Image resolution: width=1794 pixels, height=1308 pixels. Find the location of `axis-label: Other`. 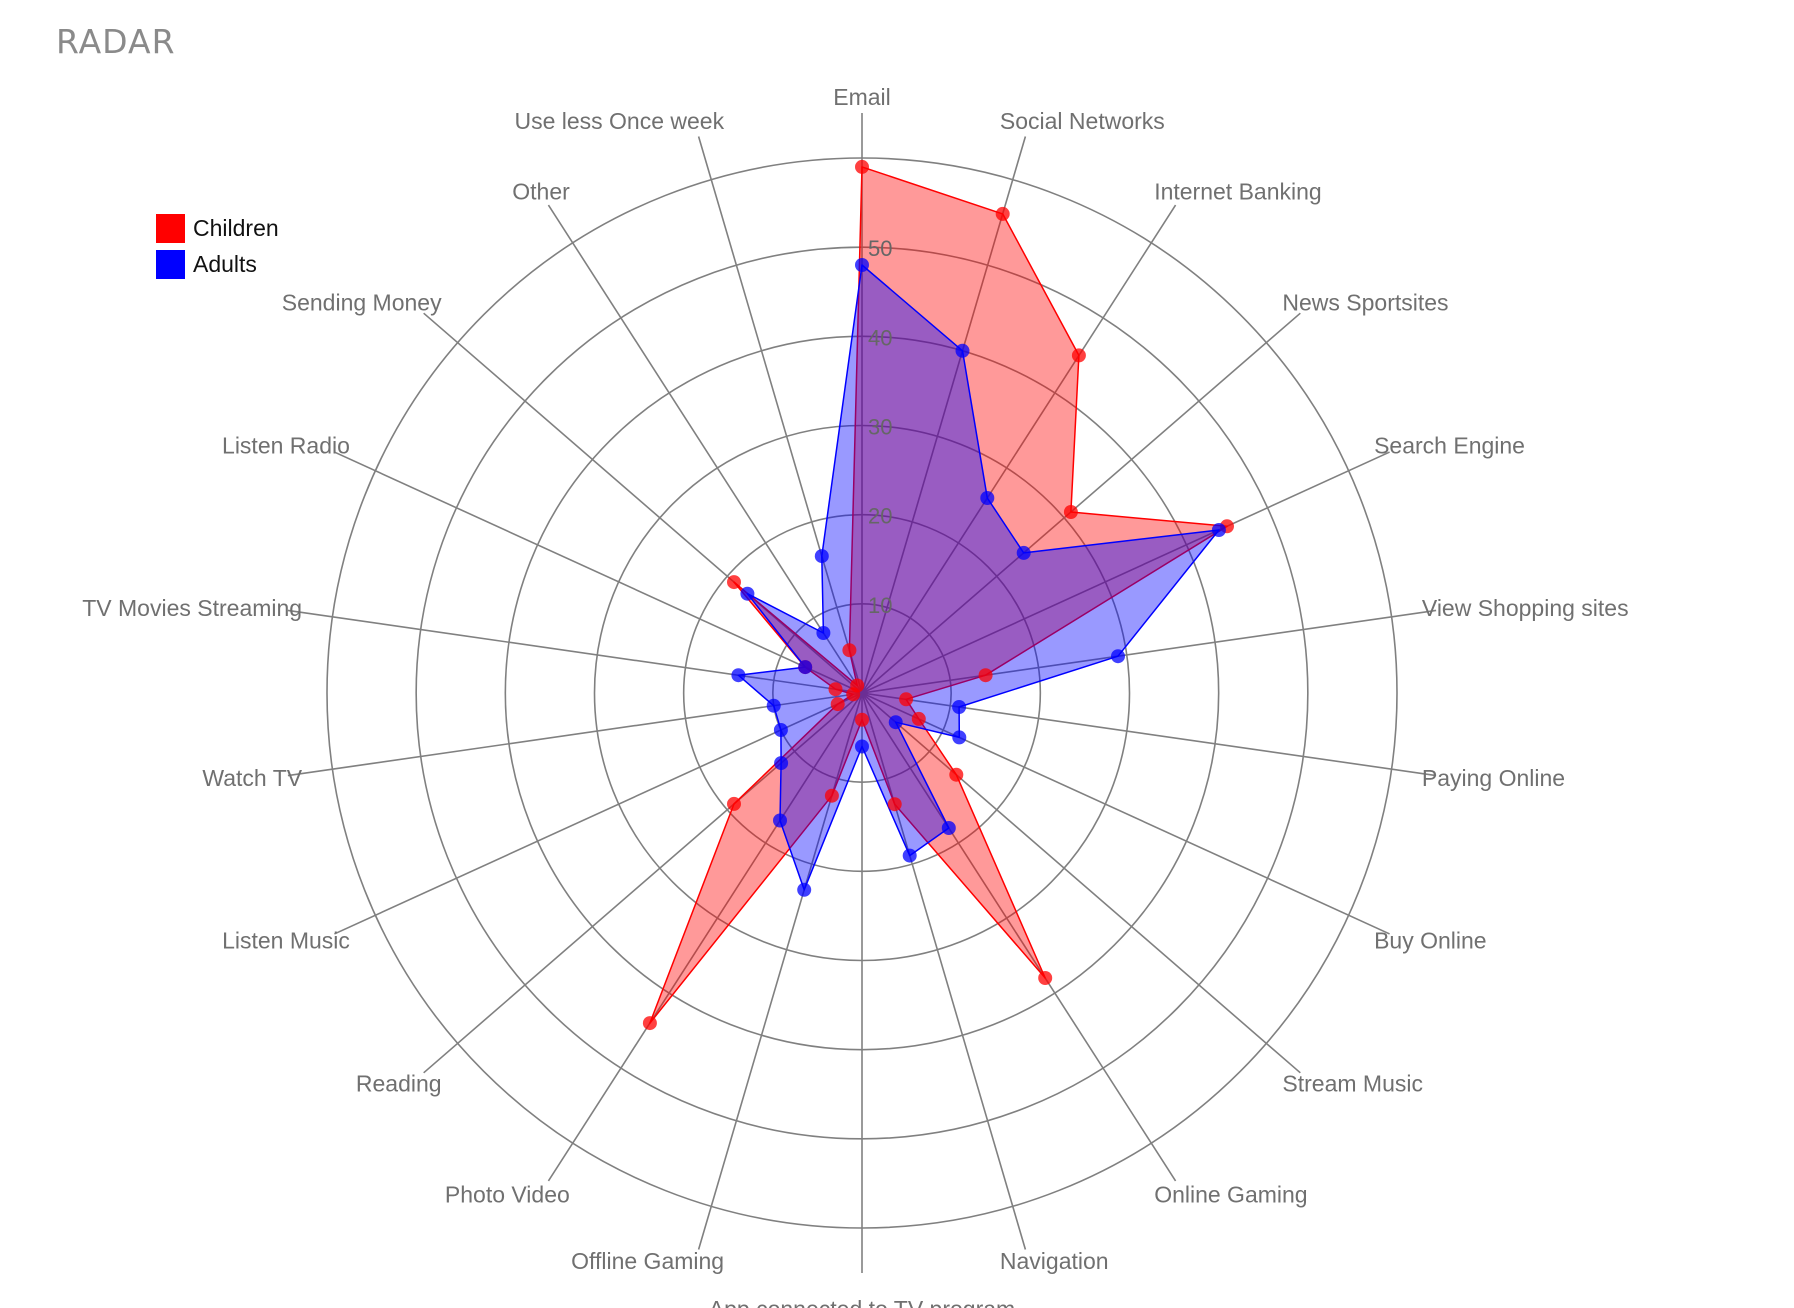

axis-label: Other is located at coordinates (541, 192).